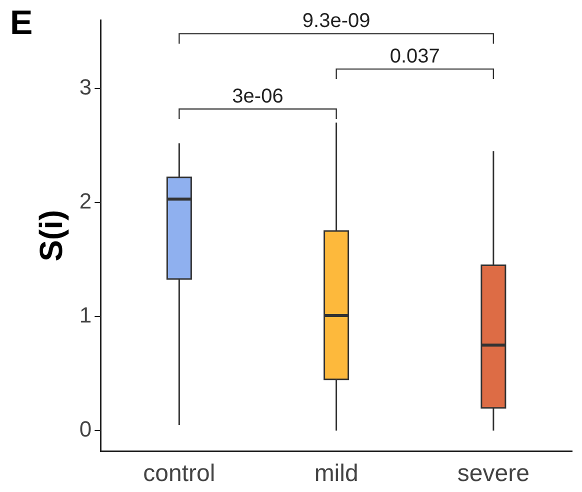 The width and height of the screenshot is (582, 492). I want to click on y-axis-title: S(i), so click(51, 236).